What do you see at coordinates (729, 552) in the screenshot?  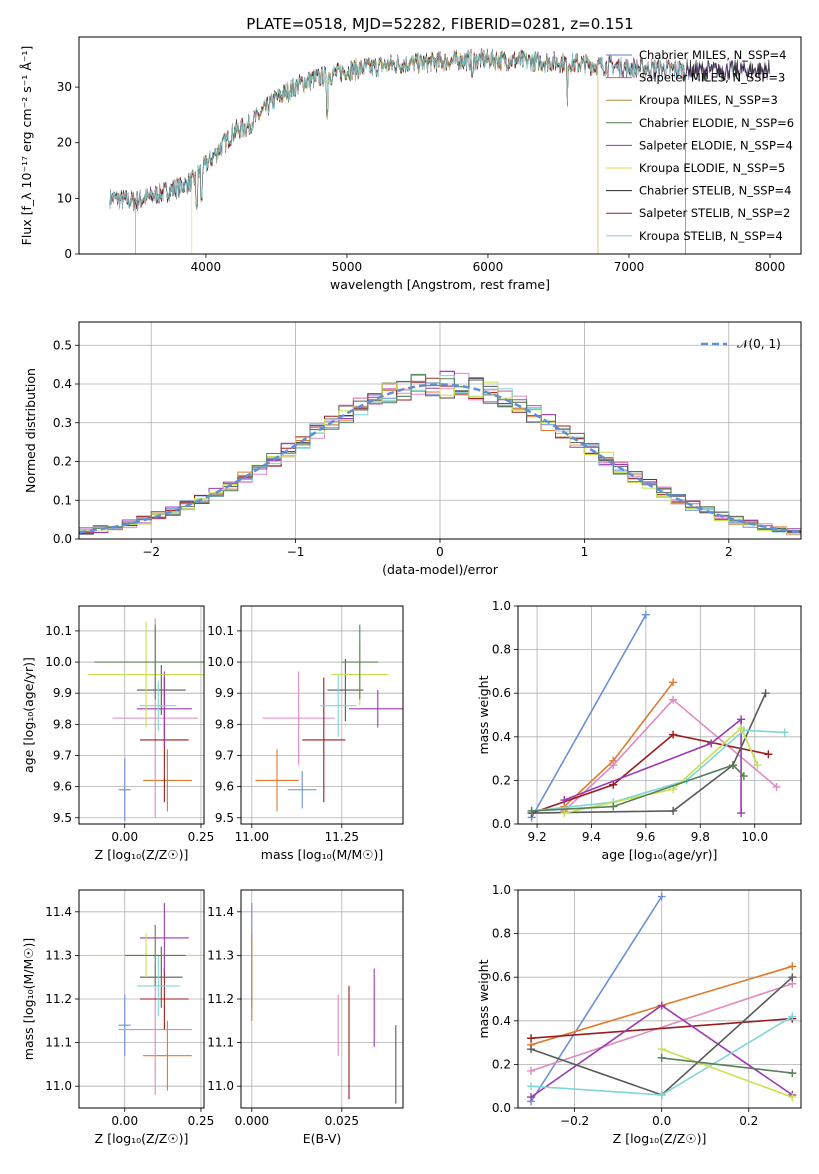 I see `residual-x-tick-label: 2` at bounding box center [729, 552].